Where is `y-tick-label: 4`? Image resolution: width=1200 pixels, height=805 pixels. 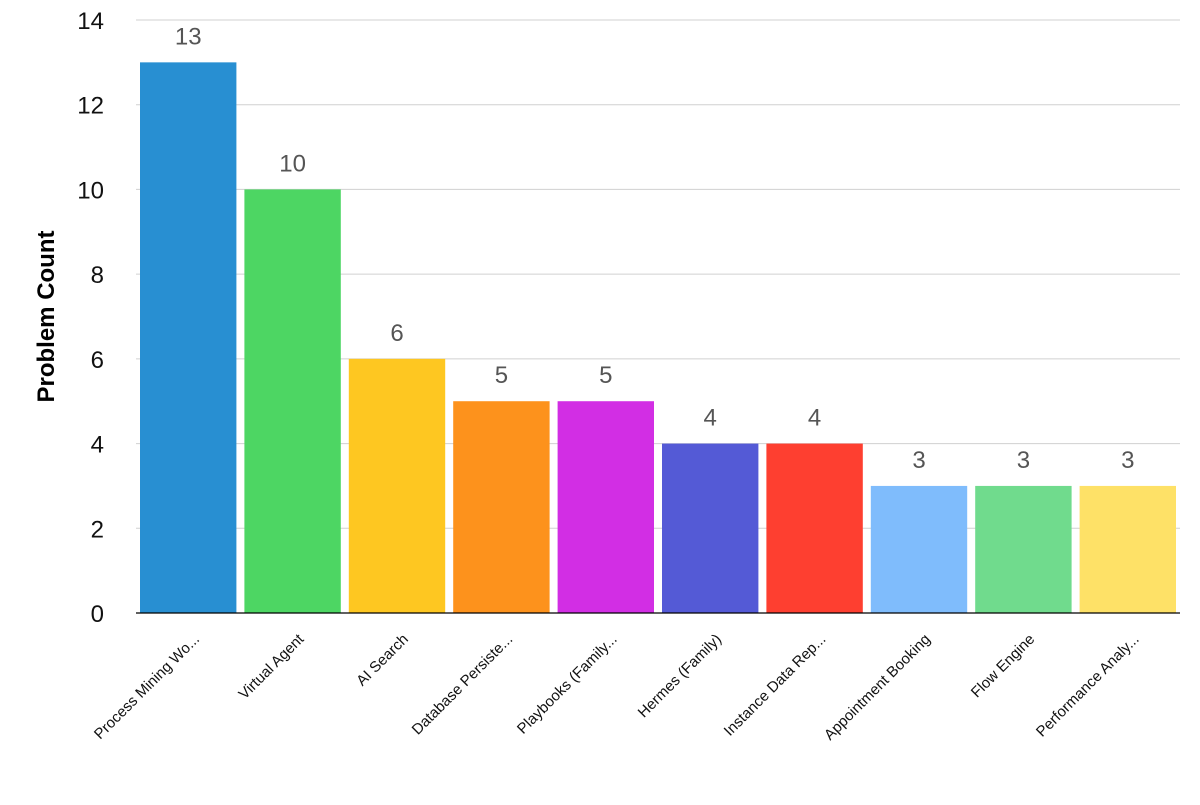
y-tick-label: 4 is located at coordinates (97, 445).